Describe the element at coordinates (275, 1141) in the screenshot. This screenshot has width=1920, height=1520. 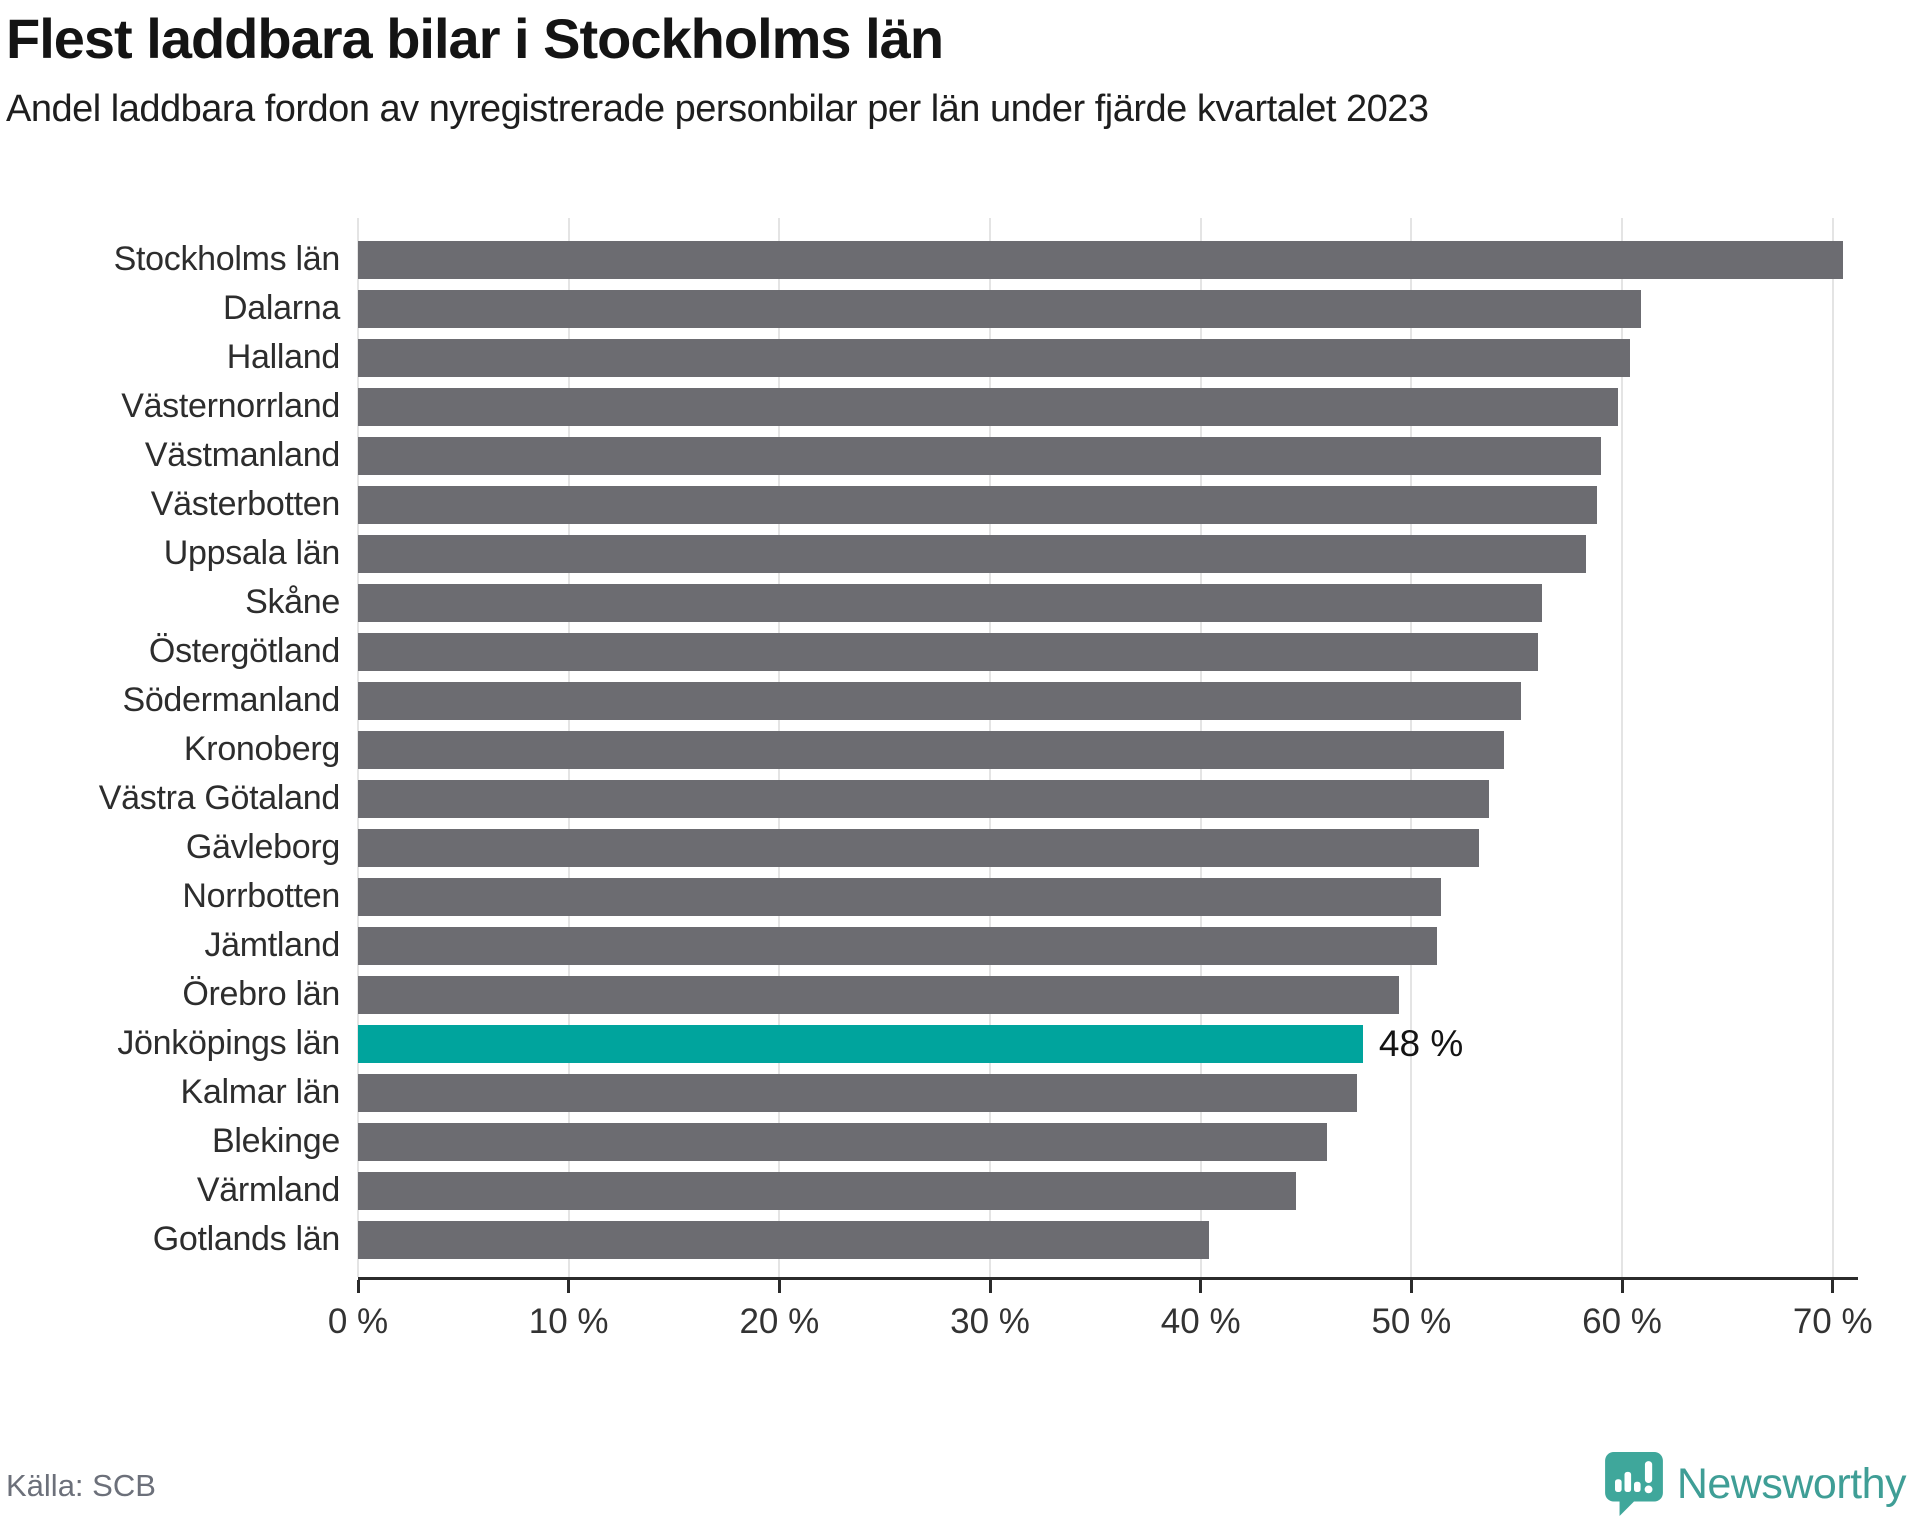
I see `category-label: Blekinge` at that location.